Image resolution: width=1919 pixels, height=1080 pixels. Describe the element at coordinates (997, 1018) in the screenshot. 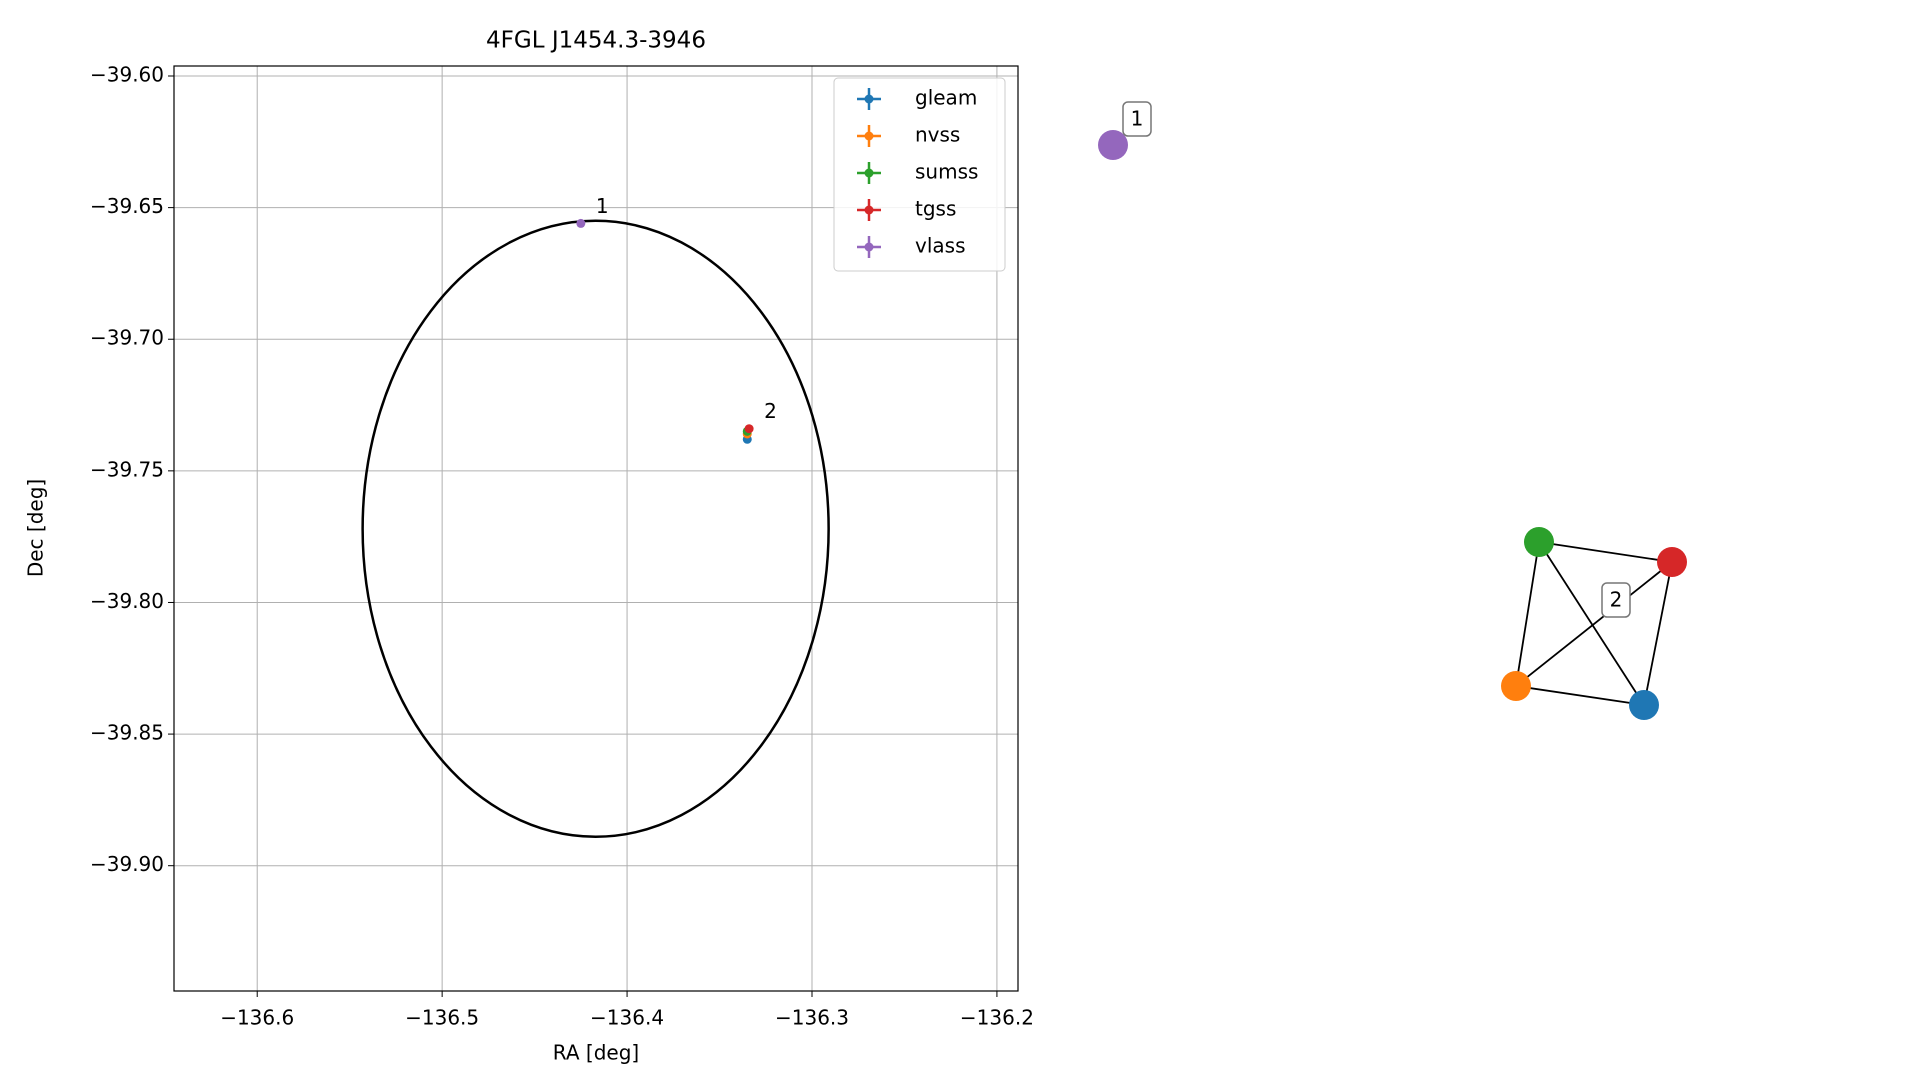

I see `x-tick-label: −136.2` at that location.